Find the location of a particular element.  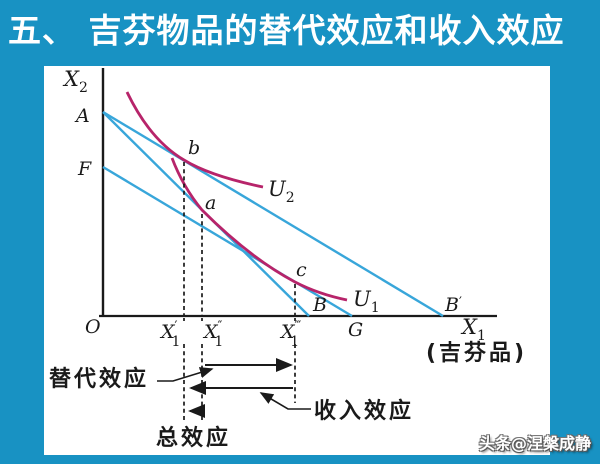

substitution-effect-label: 替代效应 is located at coordinates (99, 379).